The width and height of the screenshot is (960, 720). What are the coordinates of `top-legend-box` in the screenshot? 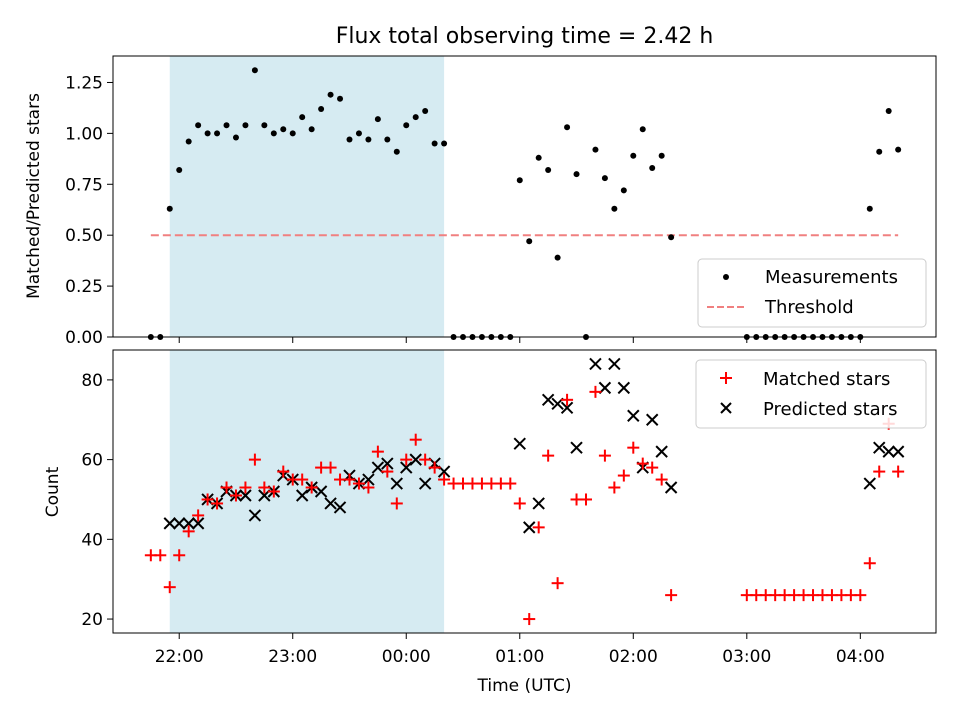 It's located at (812, 293).